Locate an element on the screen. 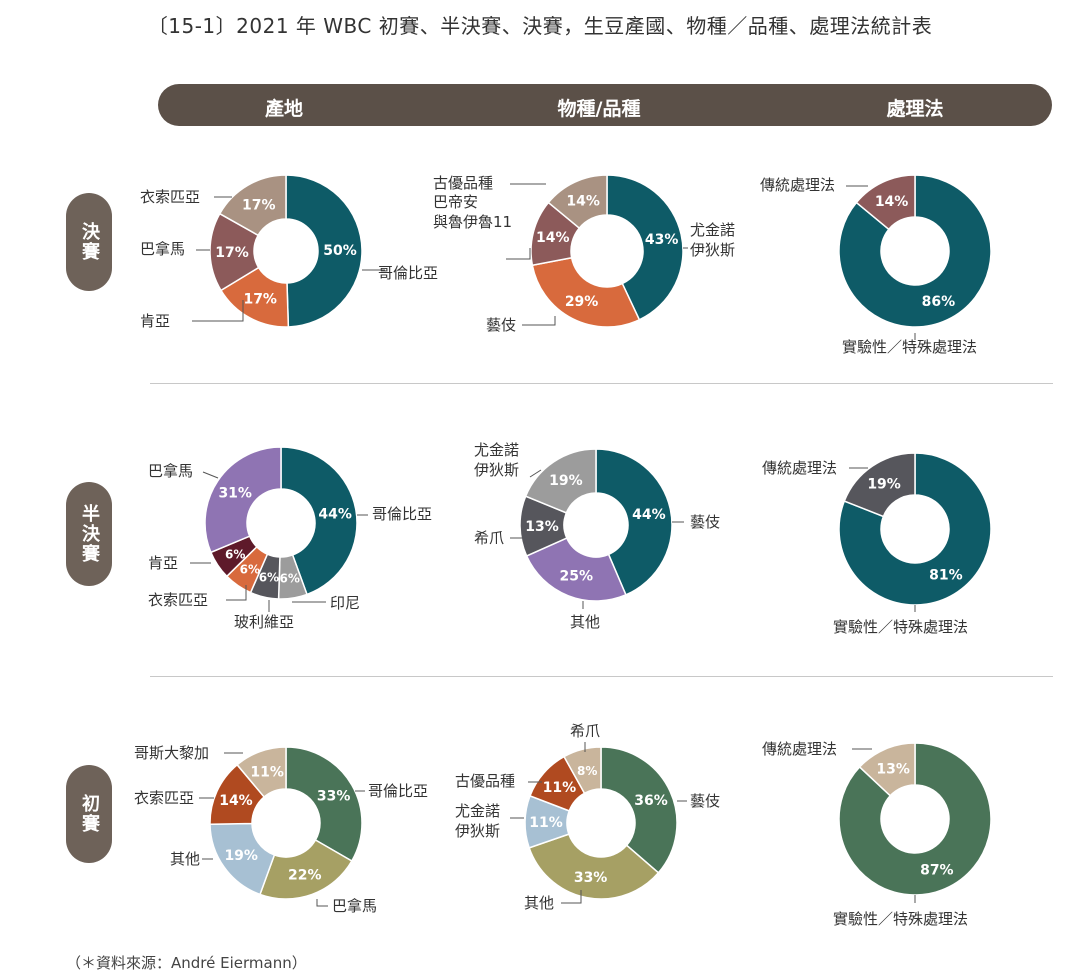  prelim-process-category-label: 傳統處理法 is located at coordinates (799, 749).